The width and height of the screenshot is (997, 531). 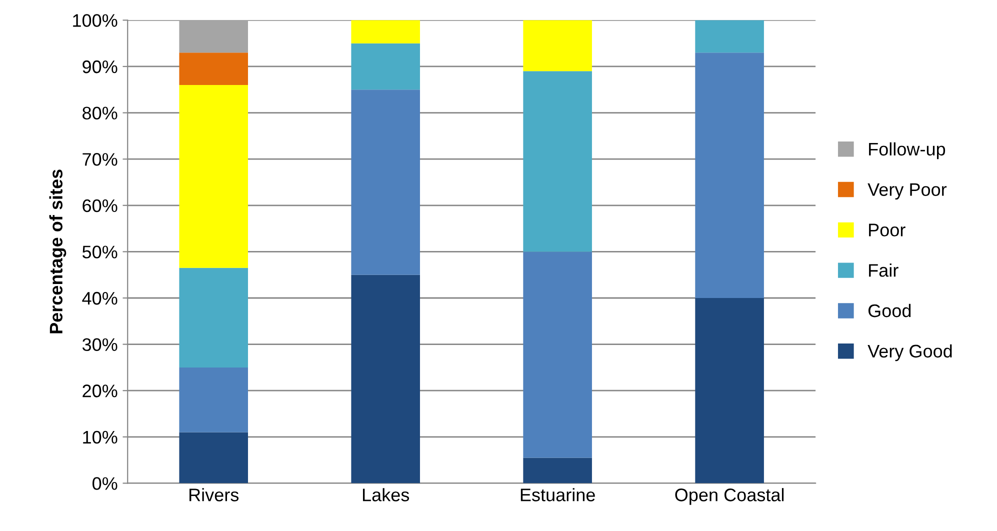 I want to click on y-tick-label: 30%, so click(x=100, y=345).